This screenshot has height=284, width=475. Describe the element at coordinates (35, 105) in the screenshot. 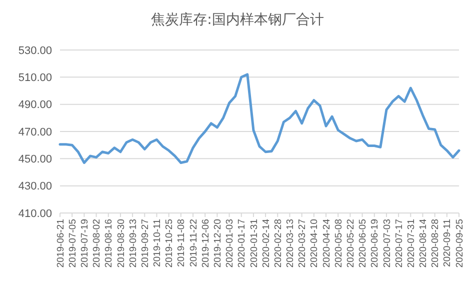

I see `y-tick-label: 490.00` at that location.